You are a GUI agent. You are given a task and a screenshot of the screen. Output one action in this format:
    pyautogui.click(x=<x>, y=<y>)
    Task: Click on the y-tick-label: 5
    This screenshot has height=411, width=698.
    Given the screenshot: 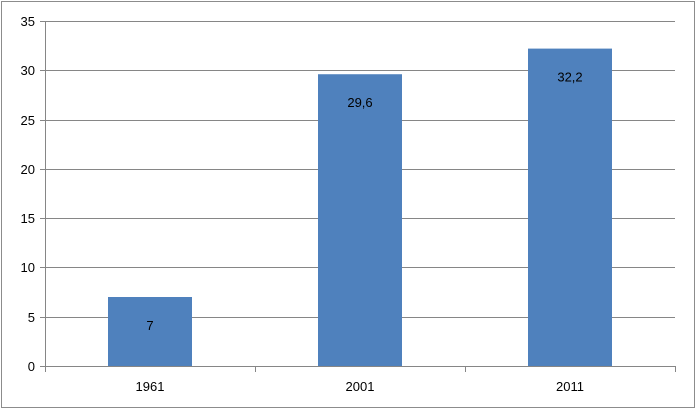 What is the action you would take?
    pyautogui.click(x=31, y=317)
    